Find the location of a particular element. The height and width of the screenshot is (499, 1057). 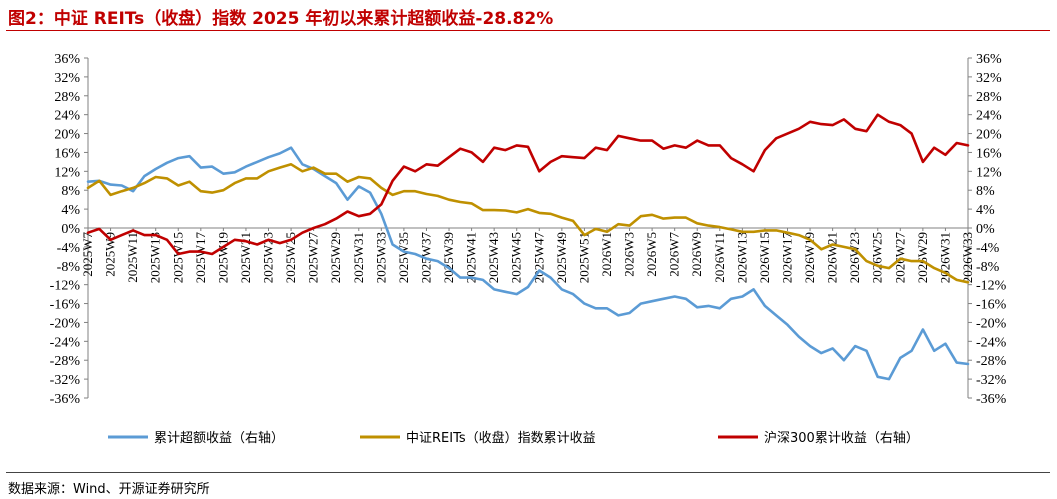

legend-item: 累计超额收益（右轴） is located at coordinates (196, 438).